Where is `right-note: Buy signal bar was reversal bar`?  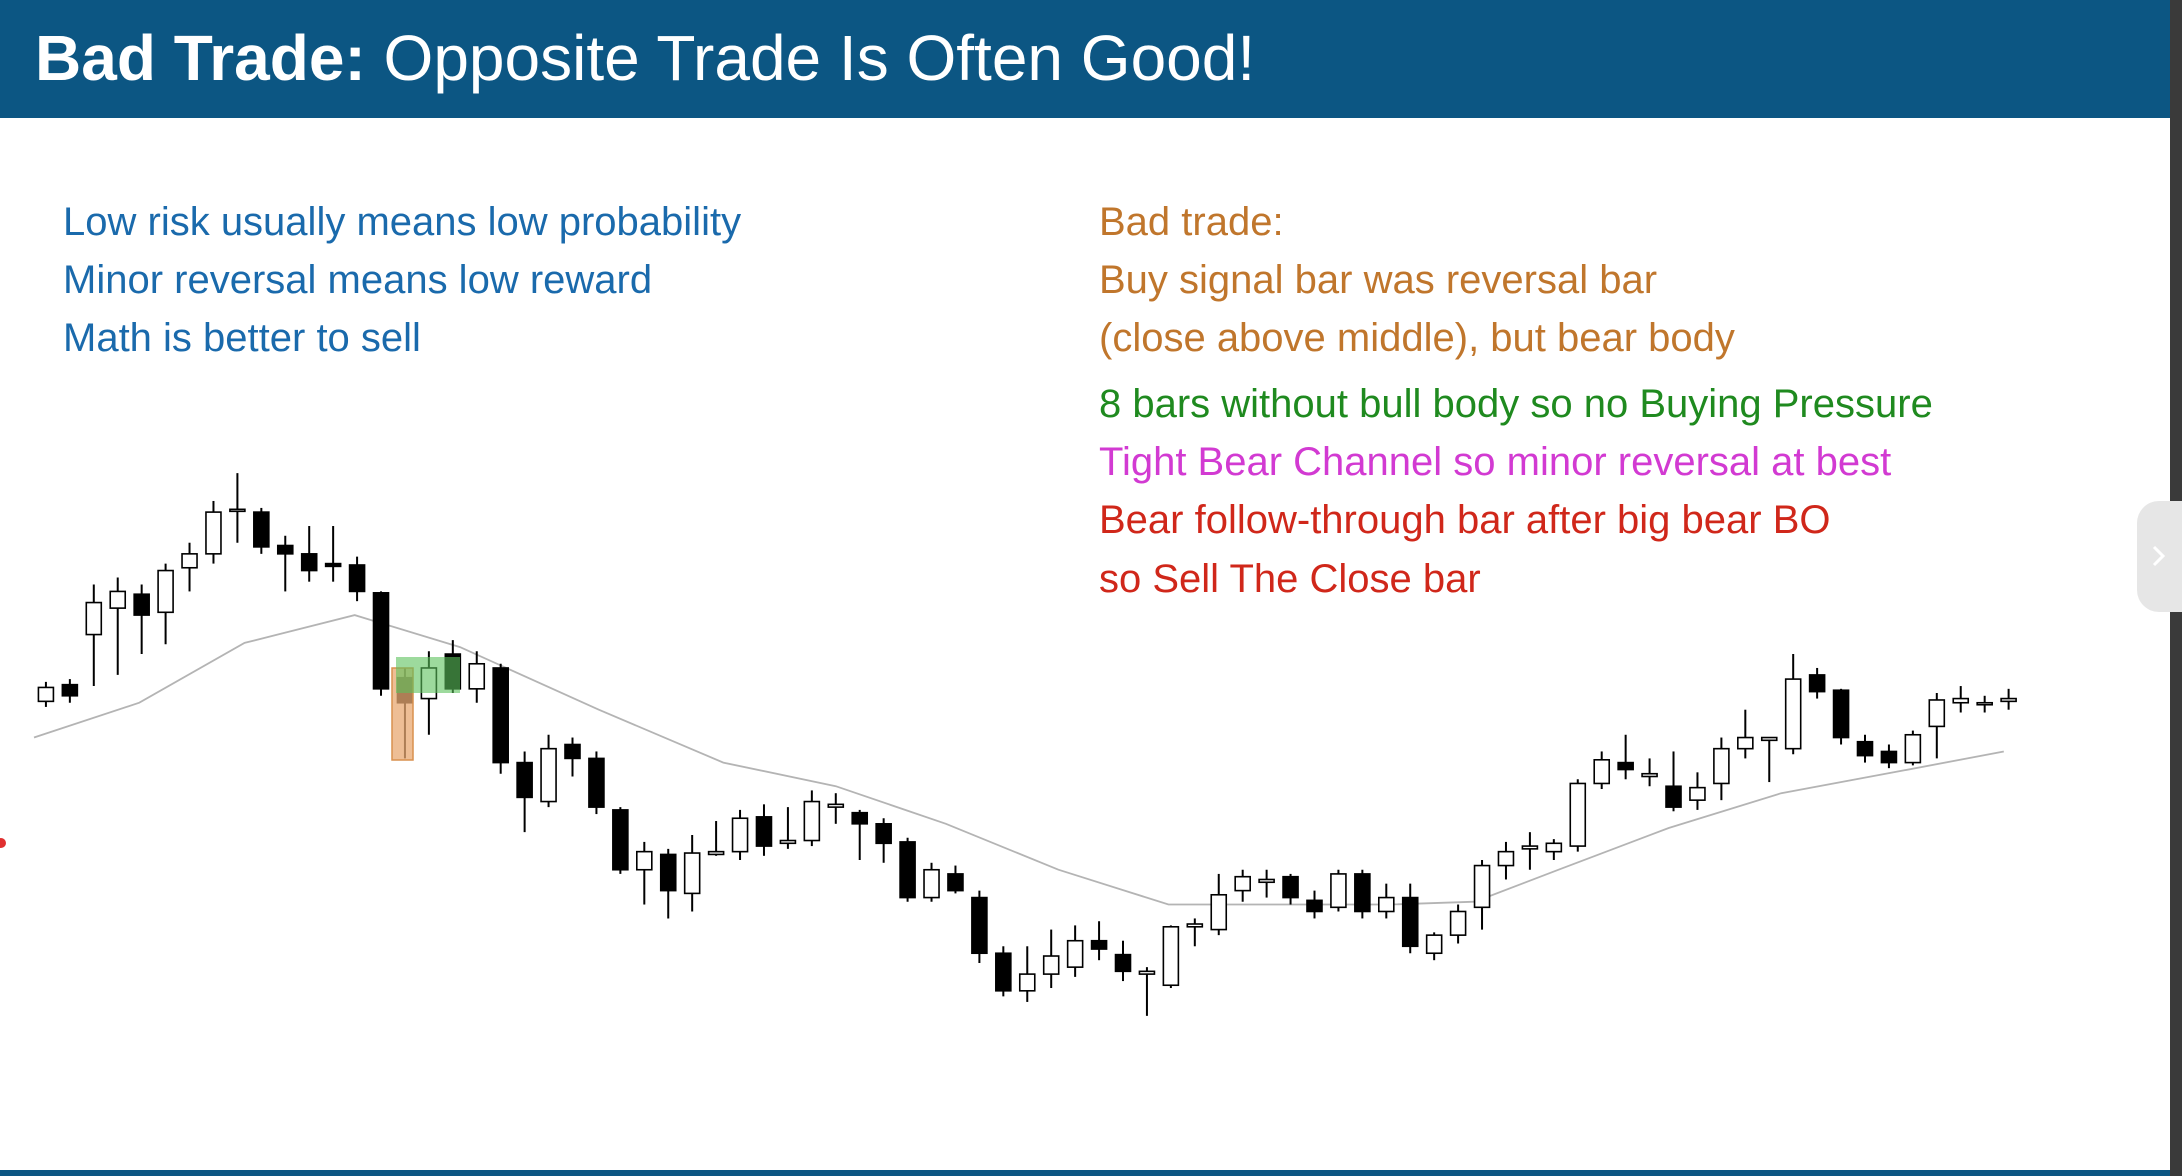 right-note: Buy signal bar was reversal bar is located at coordinates (1378, 280).